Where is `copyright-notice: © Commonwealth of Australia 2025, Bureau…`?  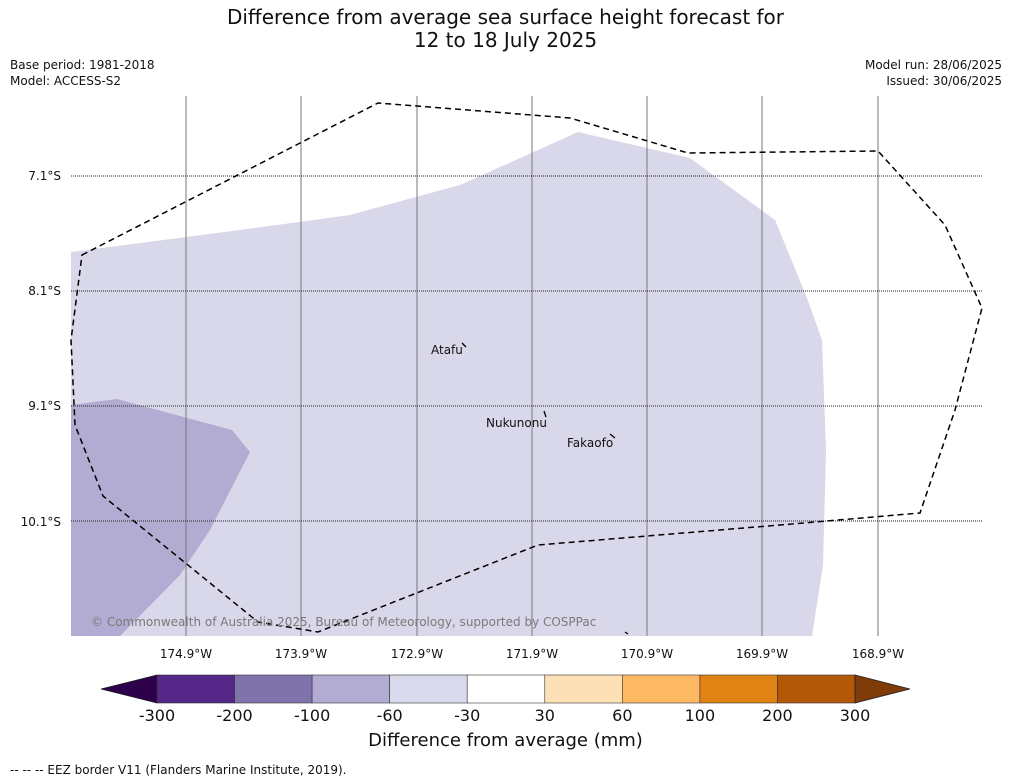
copyright-notice: © Commonwealth of Australia 2025, Bureau… is located at coordinates (343, 622).